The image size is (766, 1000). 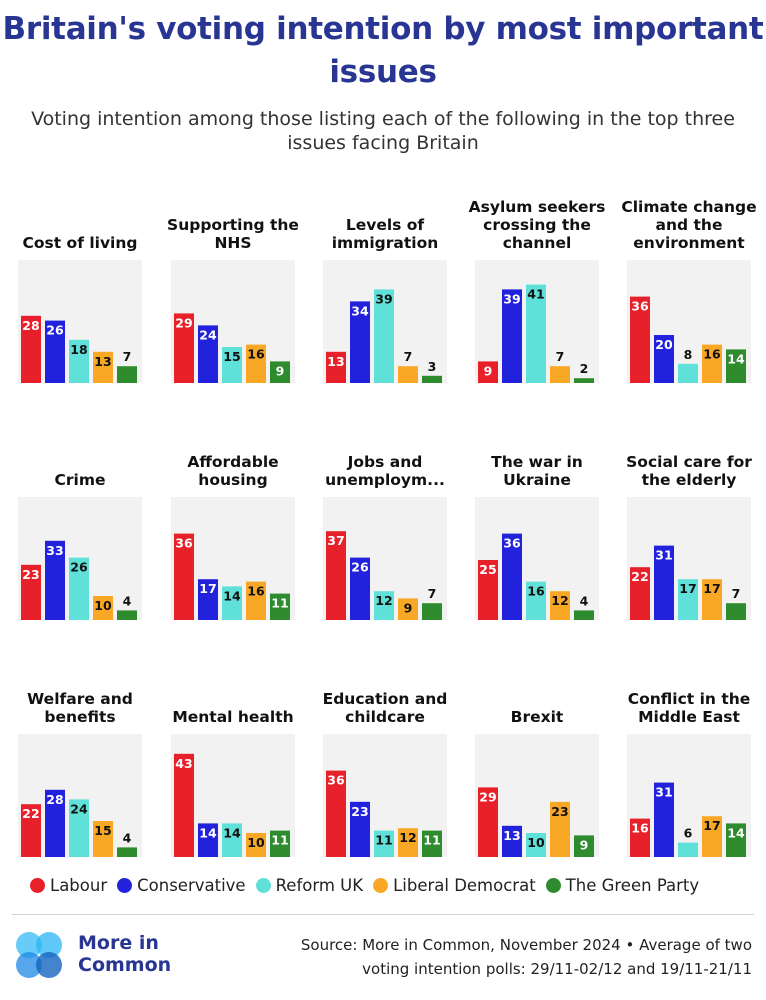 I want to click on panel-title: Welfare and benefits, so click(x=80, y=708).